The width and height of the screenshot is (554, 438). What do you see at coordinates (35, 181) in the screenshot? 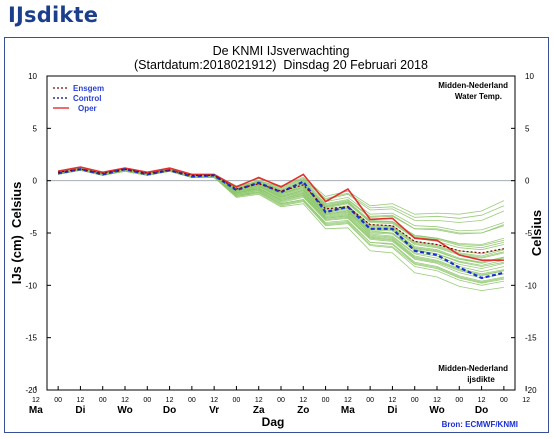
I see `y-tick-label-left: 0` at bounding box center [35, 181].